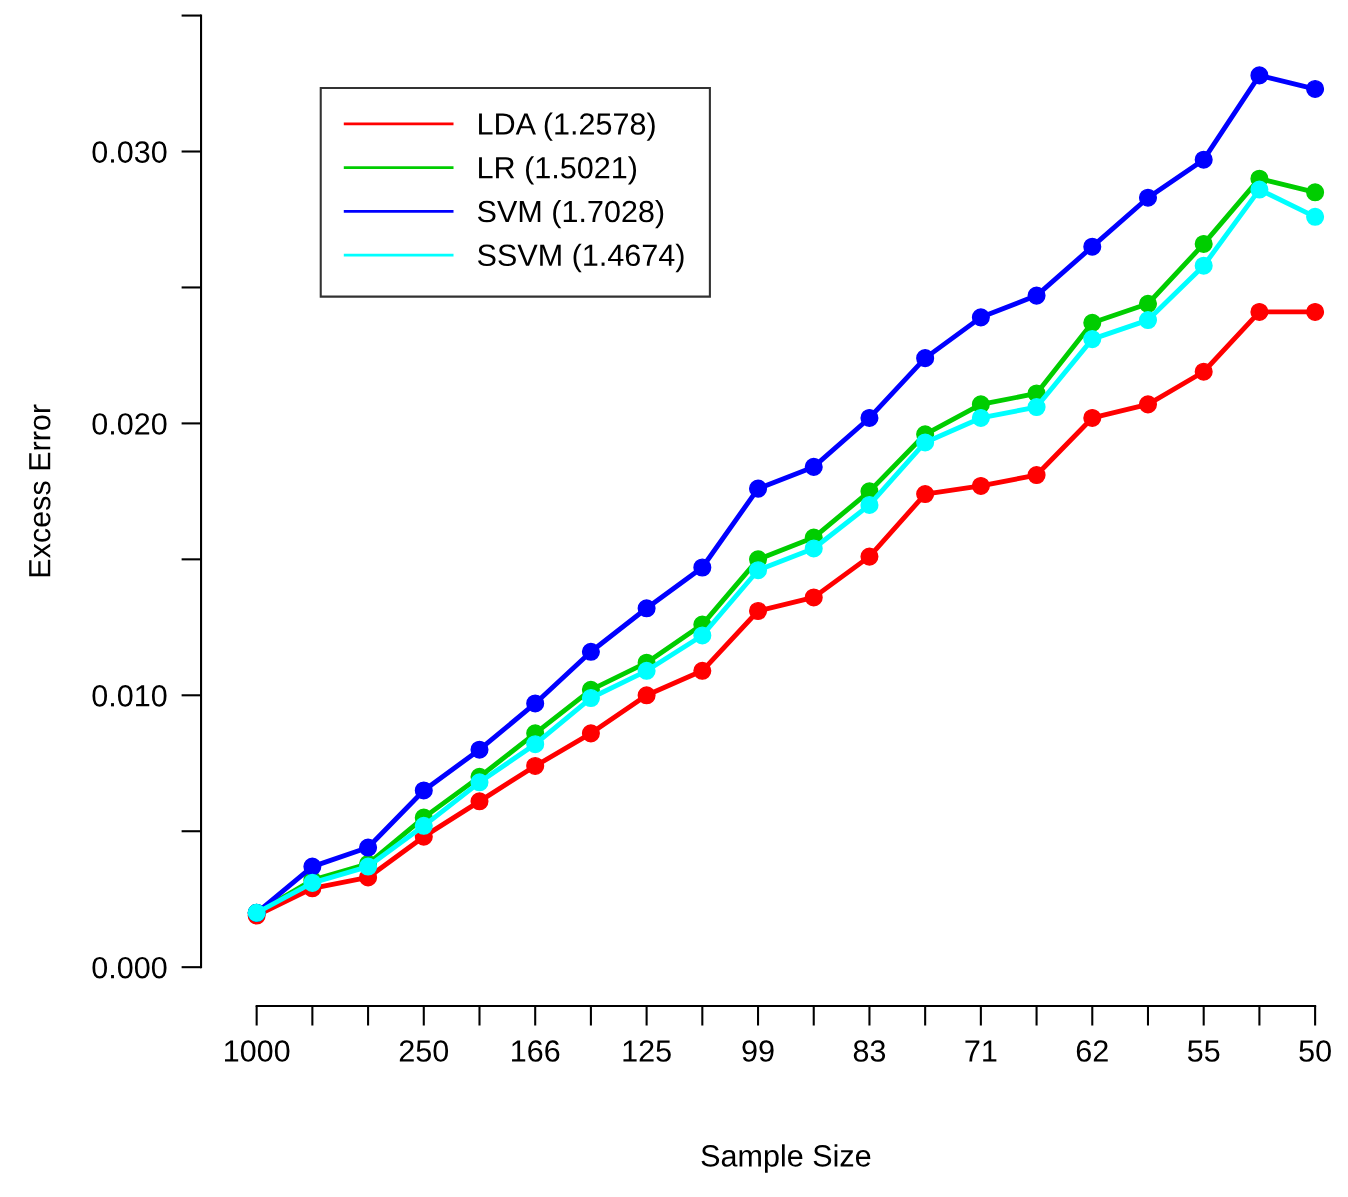 The height and width of the screenshot is (1197, 1348). Describe the element at coordinates (758, 1051) in the screenshot. I see `x-tick-label: 99` at that location.